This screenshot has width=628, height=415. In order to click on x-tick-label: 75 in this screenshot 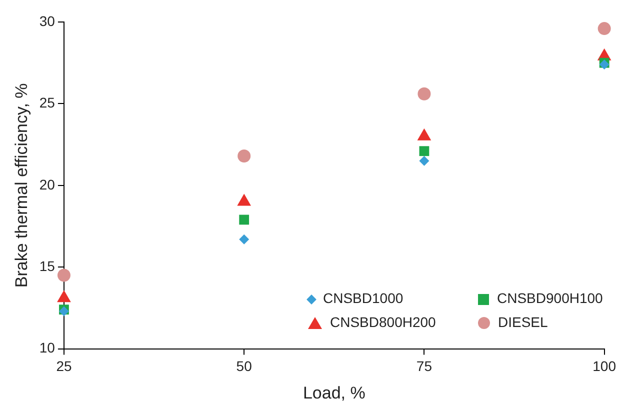, I will do `click(424, 366)`.